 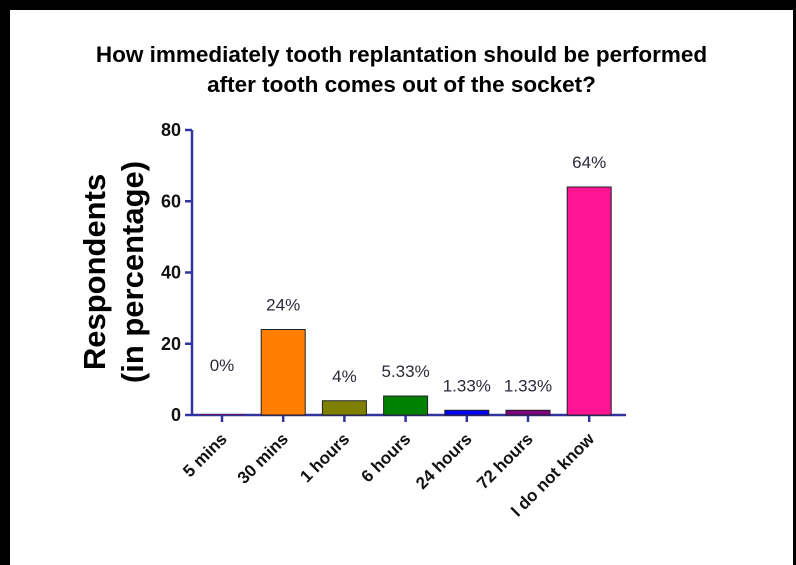 I want to click on x-tick-label: 72 hours, so click(x=505, y=461).